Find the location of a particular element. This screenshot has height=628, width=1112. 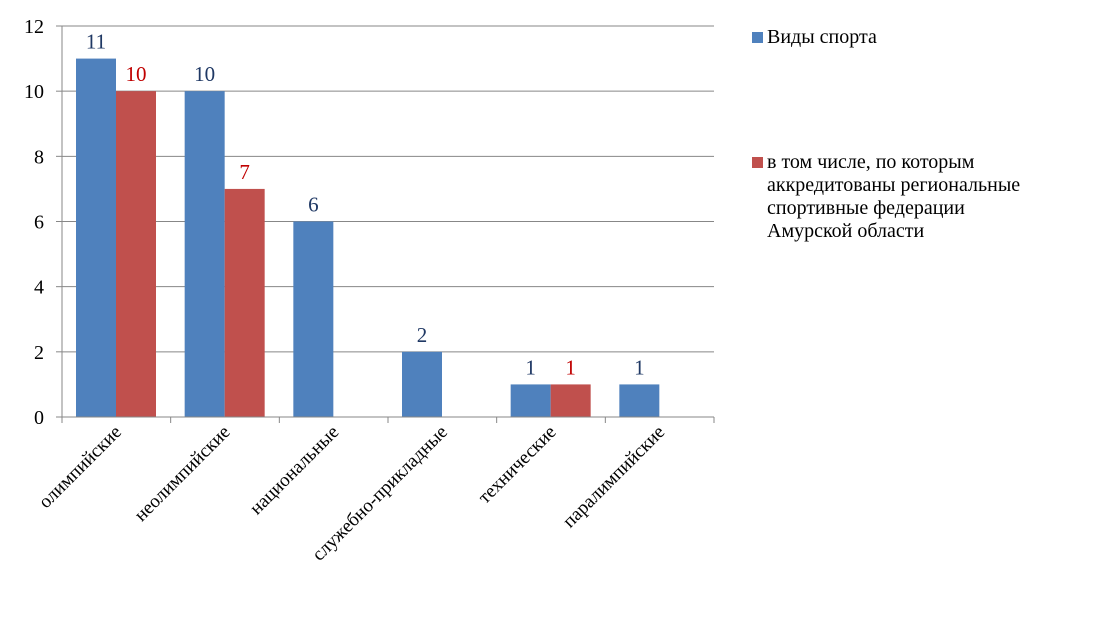

y-tick-label: 10 is located at coordinates (34, 92).